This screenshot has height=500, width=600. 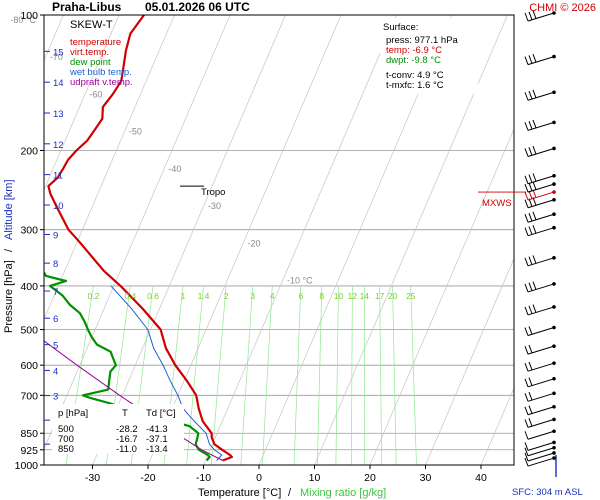 What do you see at coordinates (23, 20) in the screenshot?
I see `isotherm-label: -80 °C` at bounding box center [23, 20].